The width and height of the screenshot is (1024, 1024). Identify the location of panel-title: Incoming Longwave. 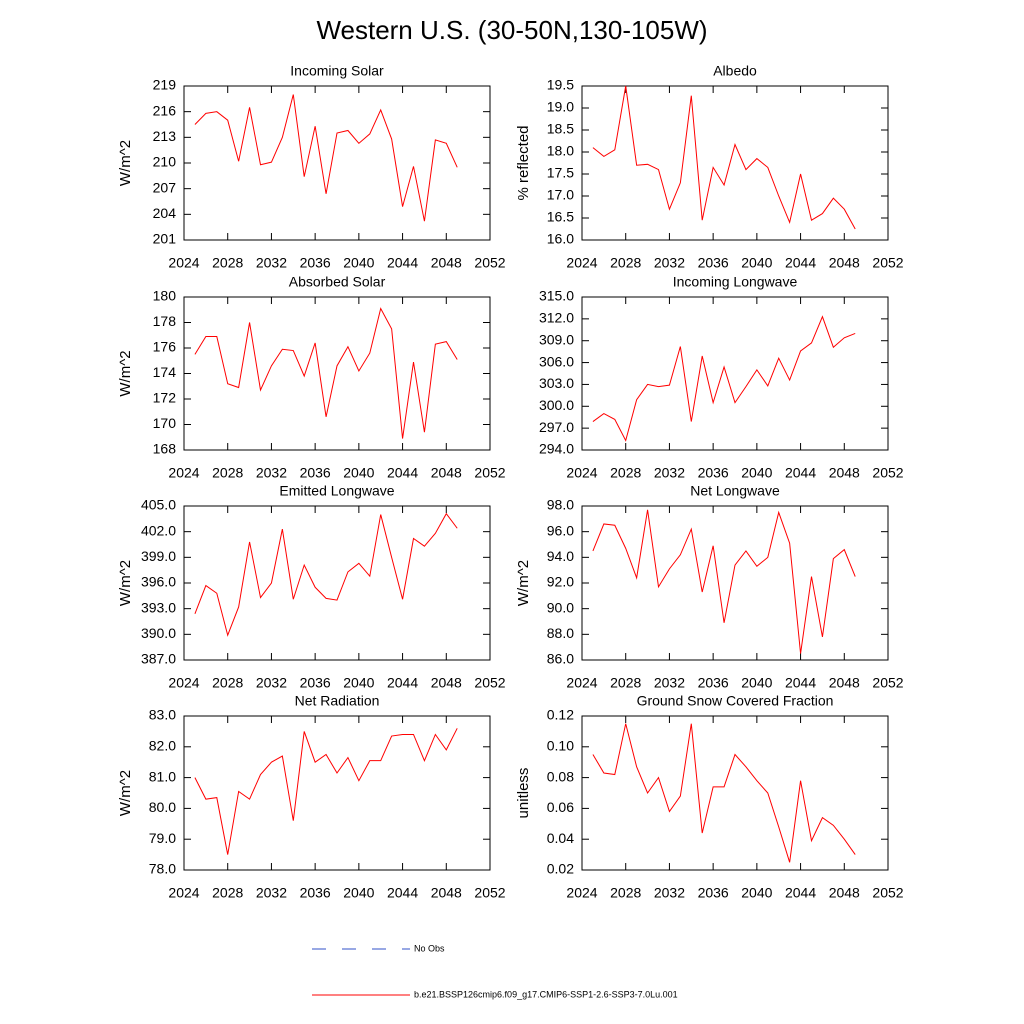
(735, 282).